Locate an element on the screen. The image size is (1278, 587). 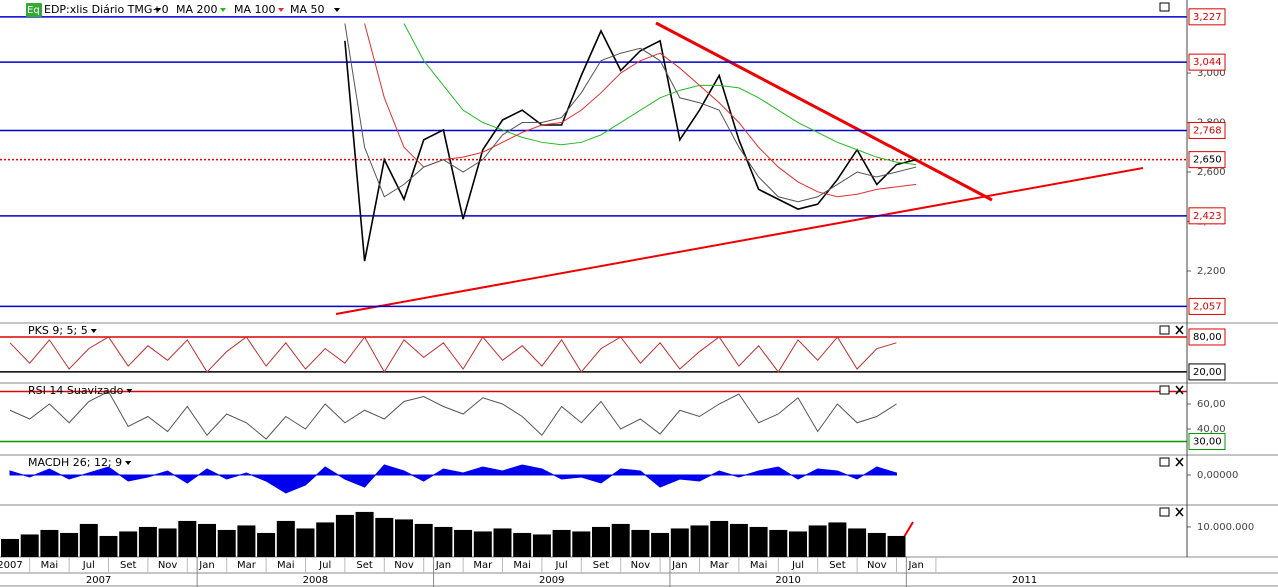
level-label: 20,00 is located at coordinates (1207, 372).